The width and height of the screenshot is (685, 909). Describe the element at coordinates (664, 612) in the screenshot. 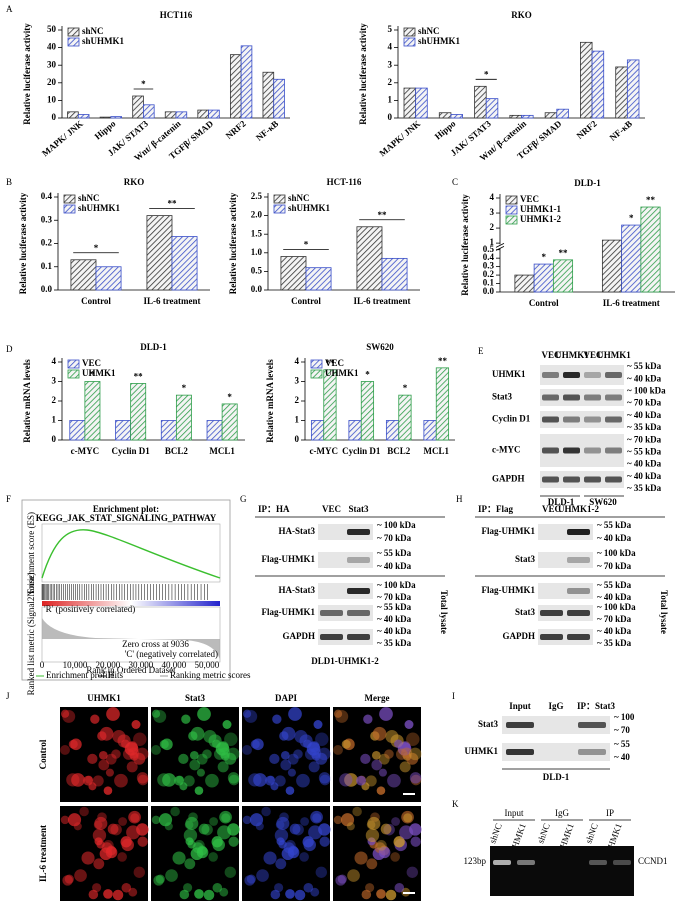

I see `side-label: Total lysate` at that location.